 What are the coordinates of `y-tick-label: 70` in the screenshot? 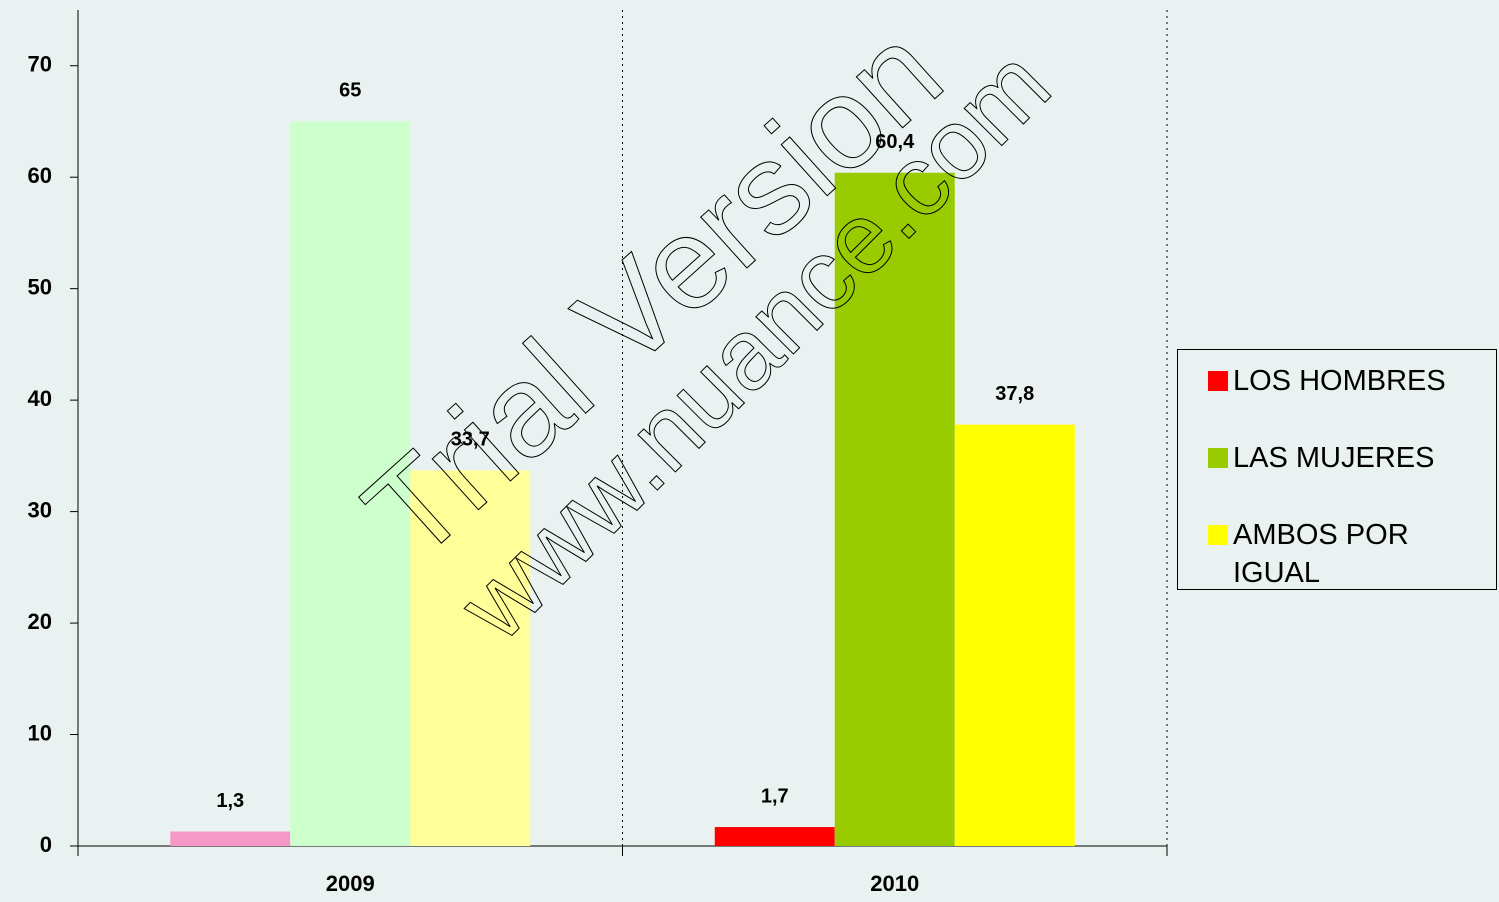 It's located at (40, 64).